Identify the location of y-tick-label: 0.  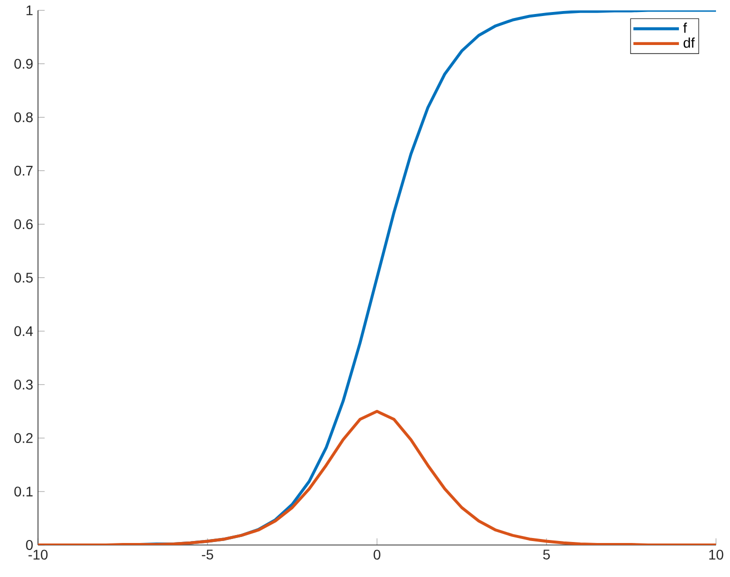
(29, 545).